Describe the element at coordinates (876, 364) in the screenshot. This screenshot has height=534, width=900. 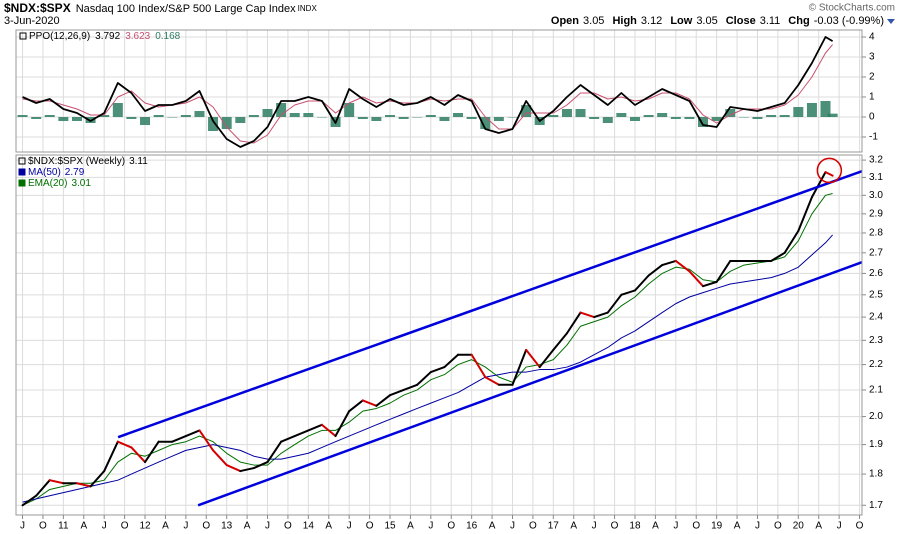
I see `y-tick-label: 2.2` at that location.